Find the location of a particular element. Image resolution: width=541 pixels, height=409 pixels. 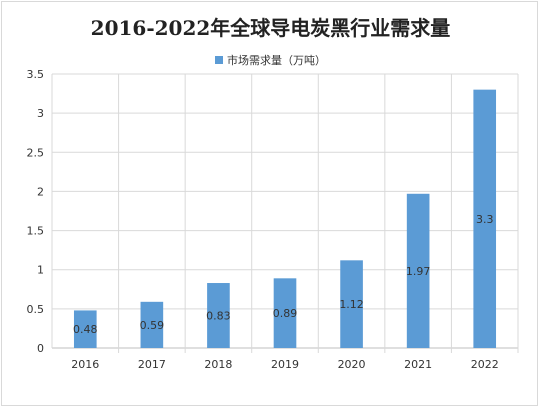

data-label: 3.3 is located at coordinates (485, 219).